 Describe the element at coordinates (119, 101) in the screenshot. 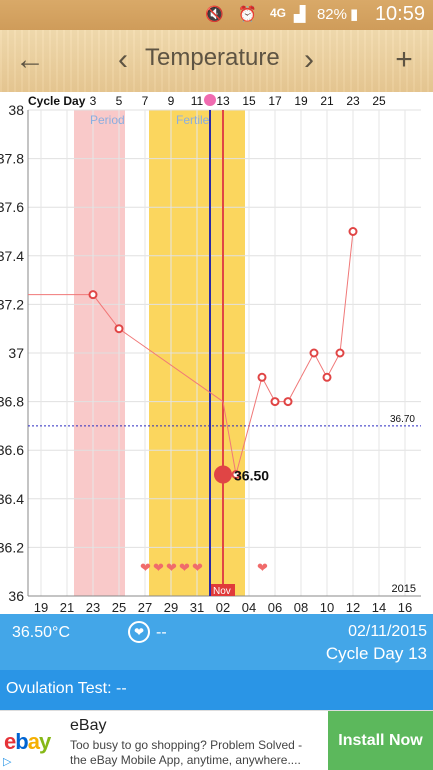

I see `cycle-day-tick: 5` at that location.